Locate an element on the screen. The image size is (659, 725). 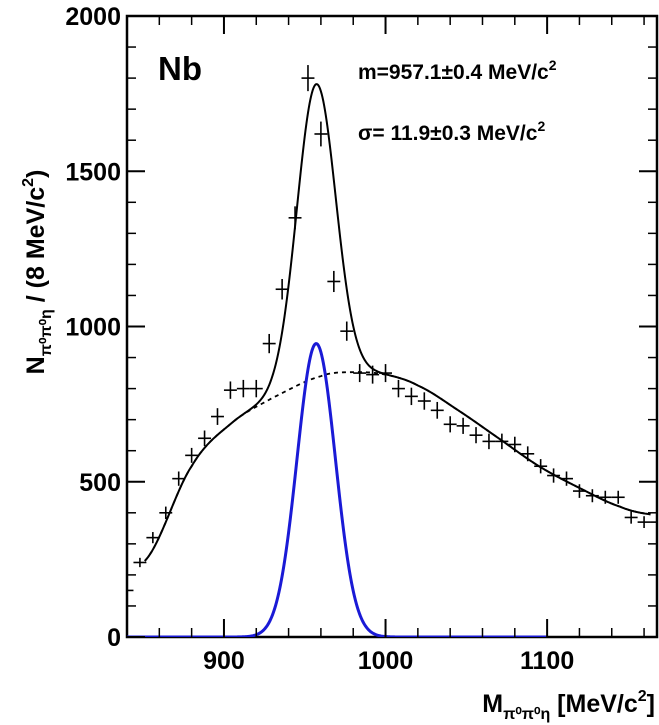
x-axis-label-unit-end: ] is located at coordinates (651, 704).